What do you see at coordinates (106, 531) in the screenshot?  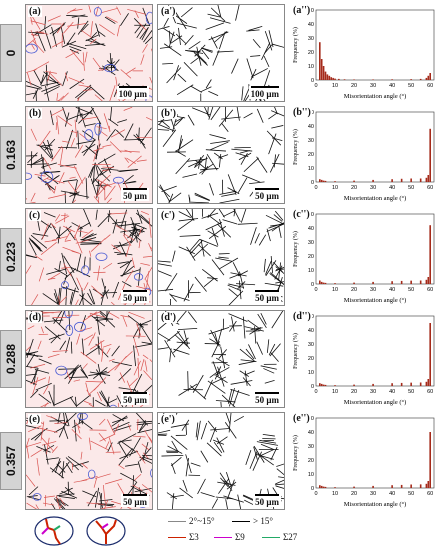 I see `sigma27-schematic-icon` at bounding box center [106, 531].